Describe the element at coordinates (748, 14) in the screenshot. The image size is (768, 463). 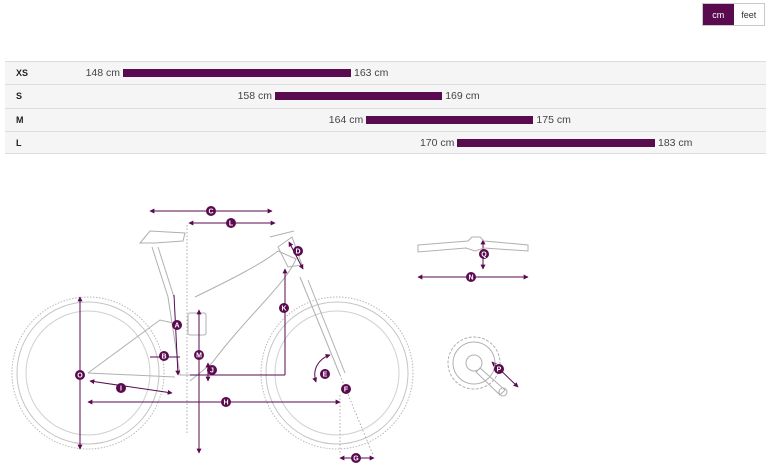
I see `unit-feet-button: feet` at that location.